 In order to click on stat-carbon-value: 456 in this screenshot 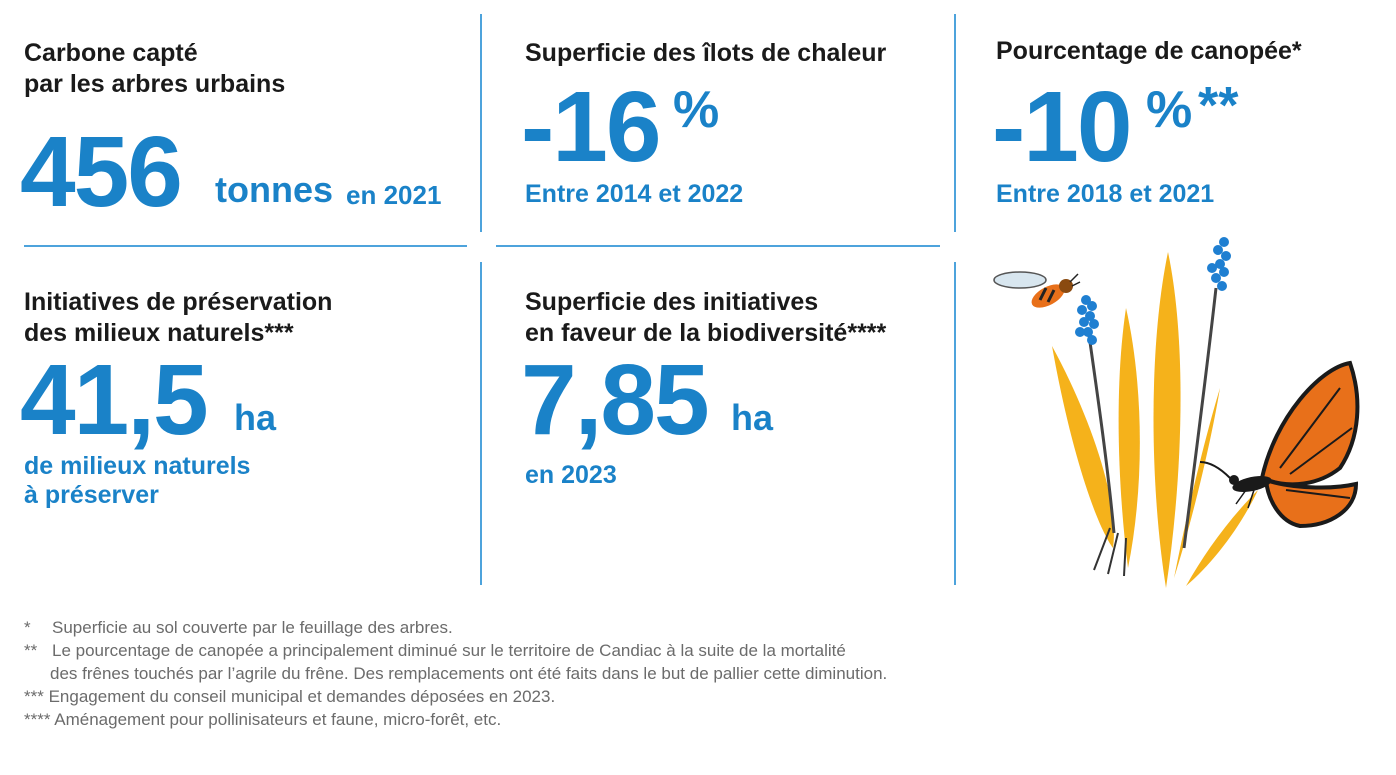, I will do `click(101, 172)`.